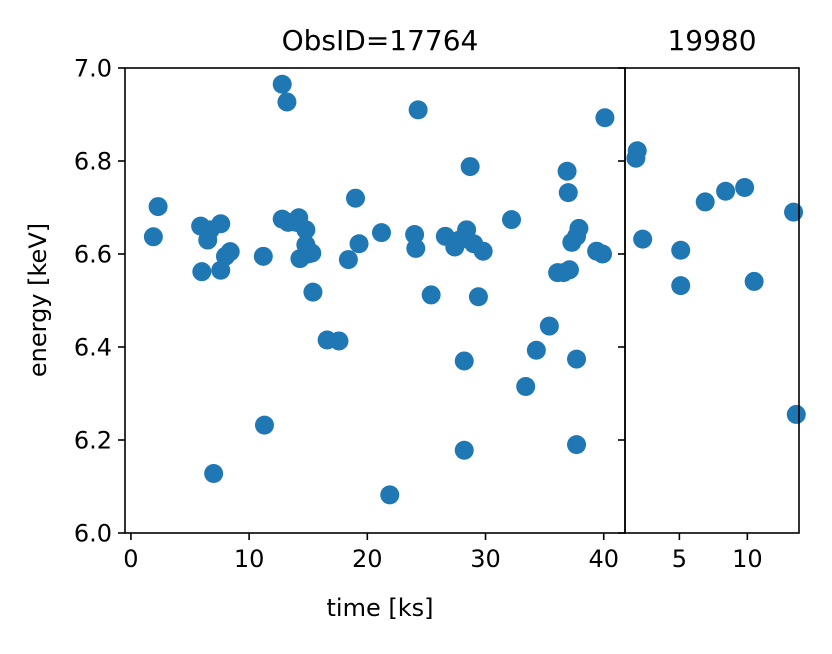 The width and height of the screenshot is (832, 654). What do you see at coordinates (717, 553) in the screenshot?
I see `right-x-axis: 5 10` at bounding box center [717, 553].